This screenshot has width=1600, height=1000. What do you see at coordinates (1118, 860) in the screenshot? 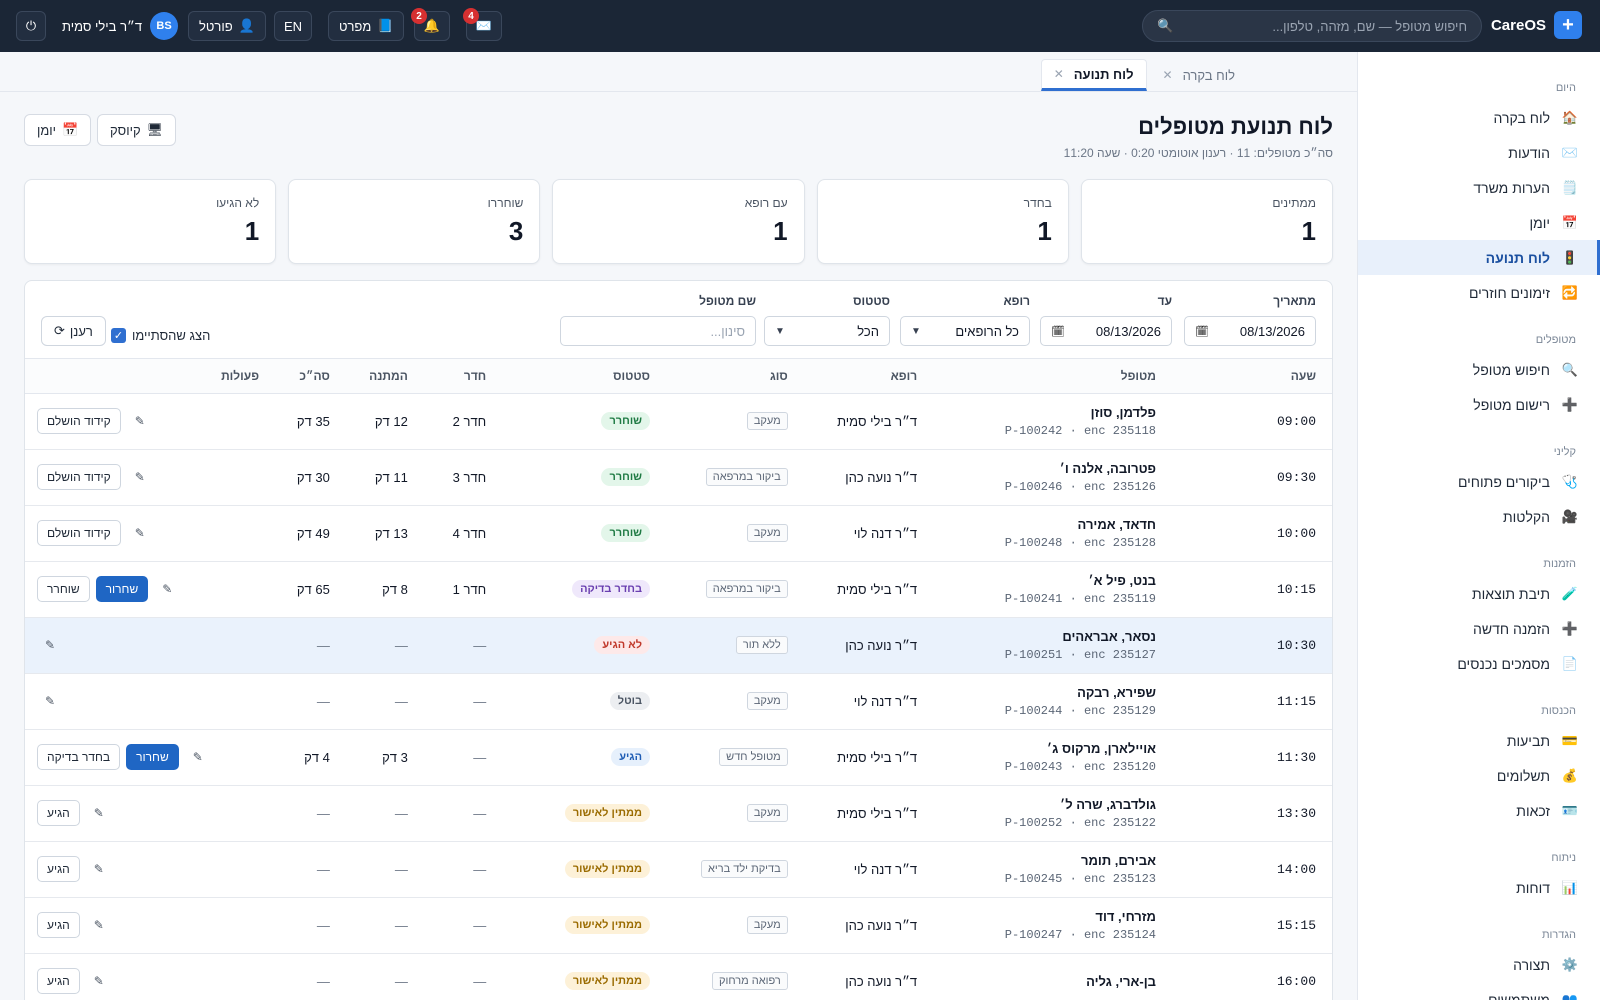
I see `patient-name: אבירם, תומר` at bounding box center [1118, 860].